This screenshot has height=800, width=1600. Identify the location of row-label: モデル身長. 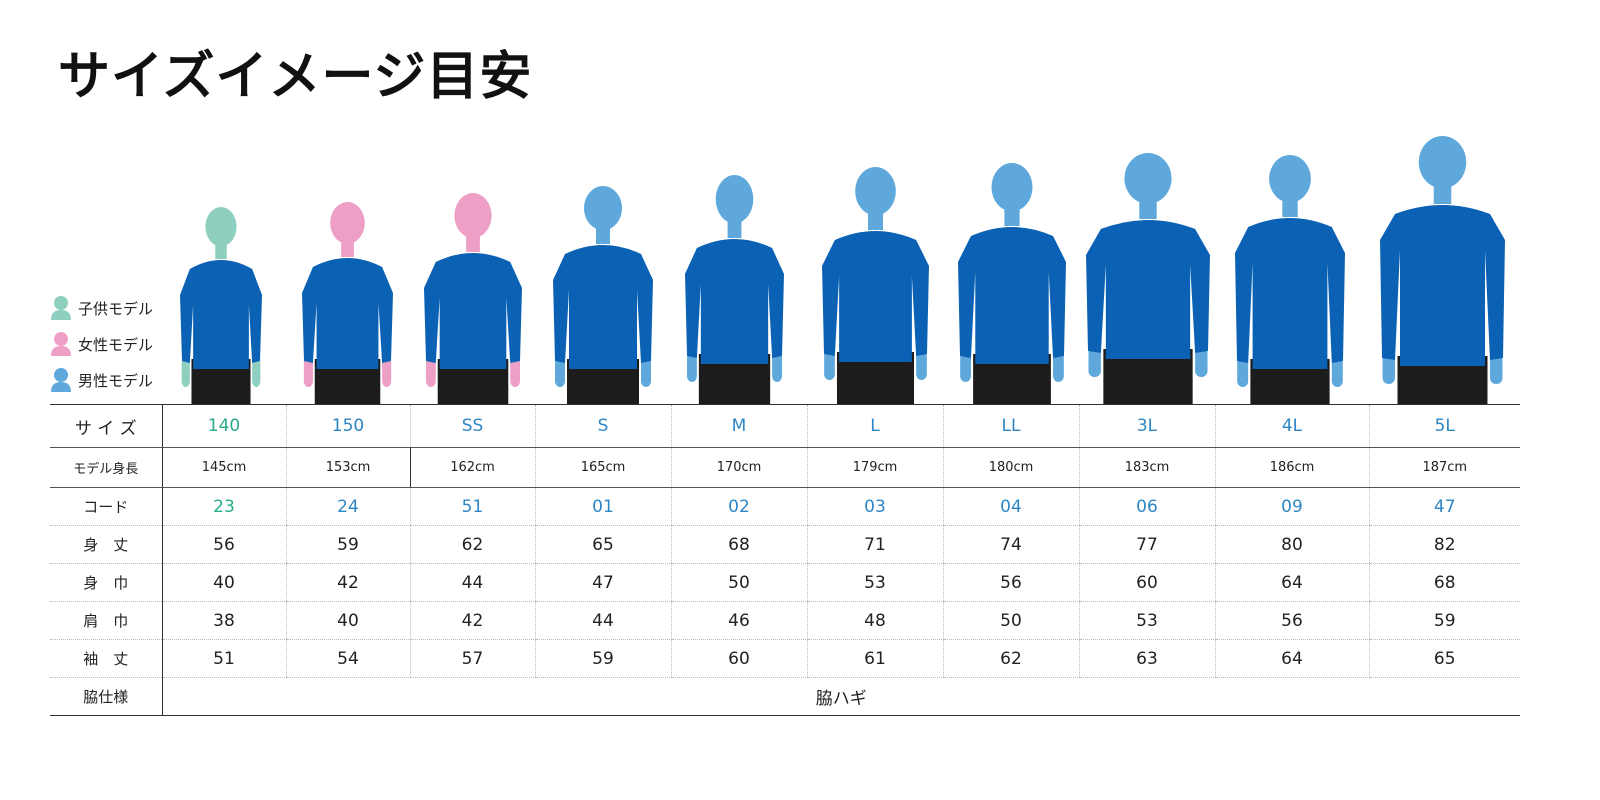
(106, 467).